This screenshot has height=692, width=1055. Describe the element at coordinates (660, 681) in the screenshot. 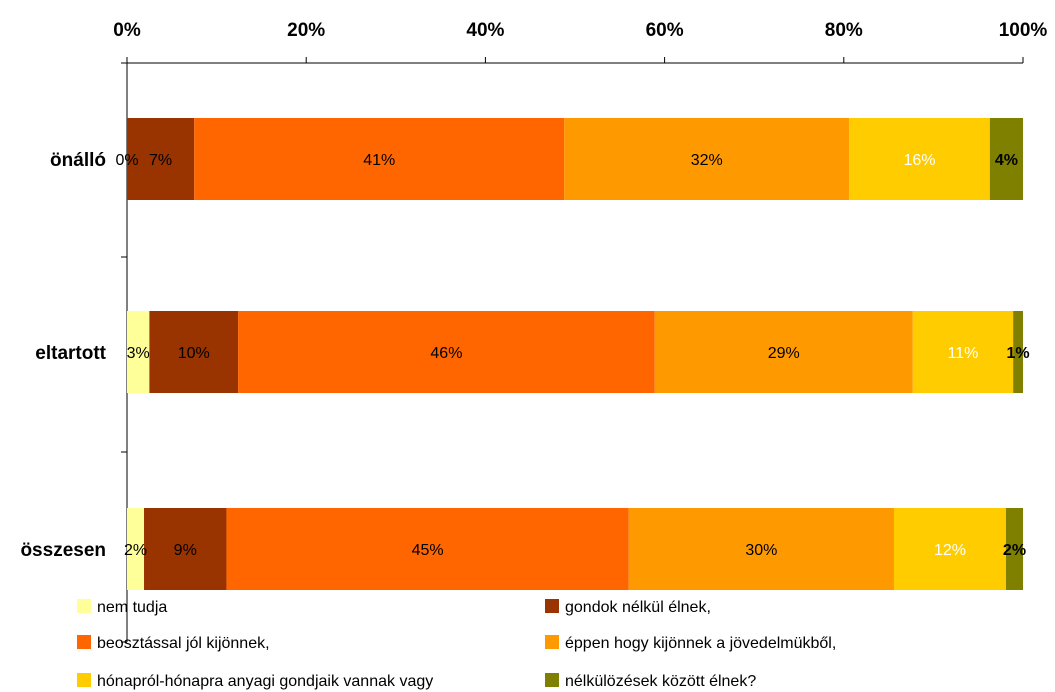

I see `legend-label: nélkülözések között élnek?` at that location.